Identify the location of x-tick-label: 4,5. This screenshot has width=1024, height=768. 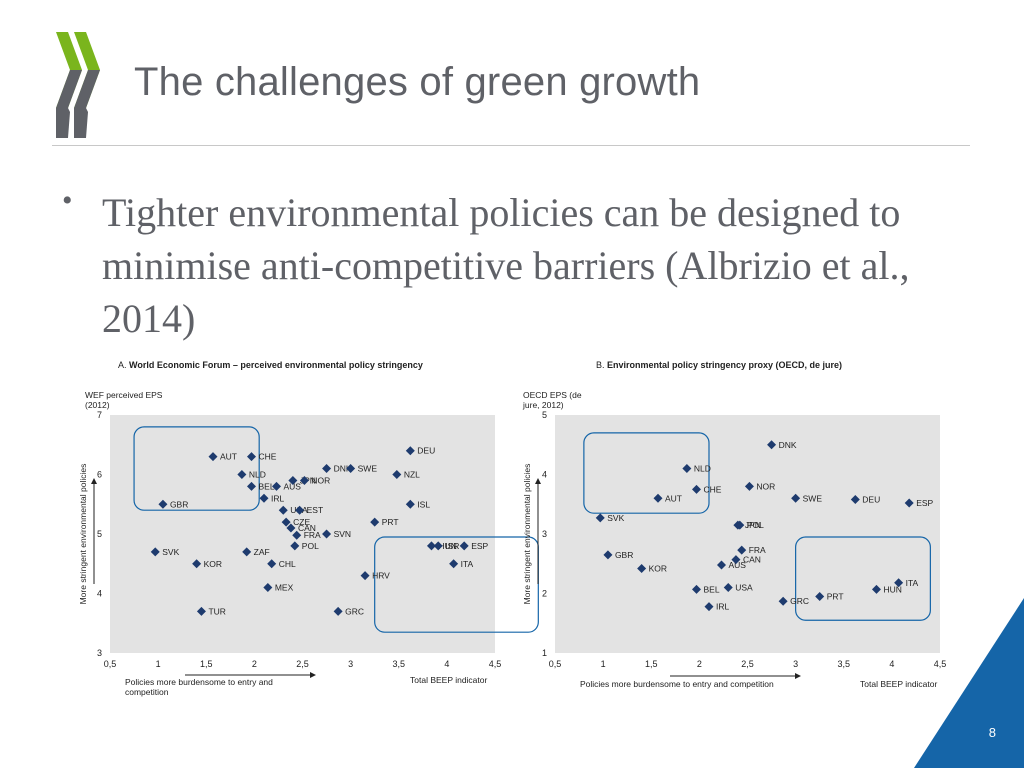
(495, 664).